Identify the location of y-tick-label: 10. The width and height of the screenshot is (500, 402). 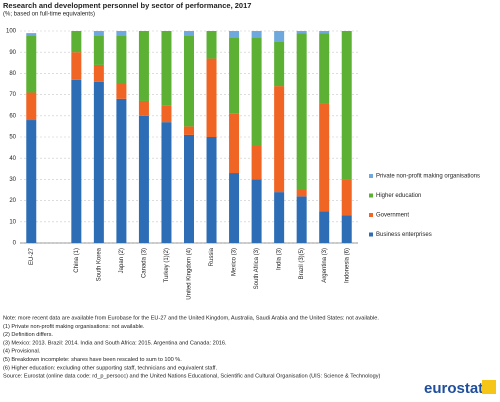
(12, 222).